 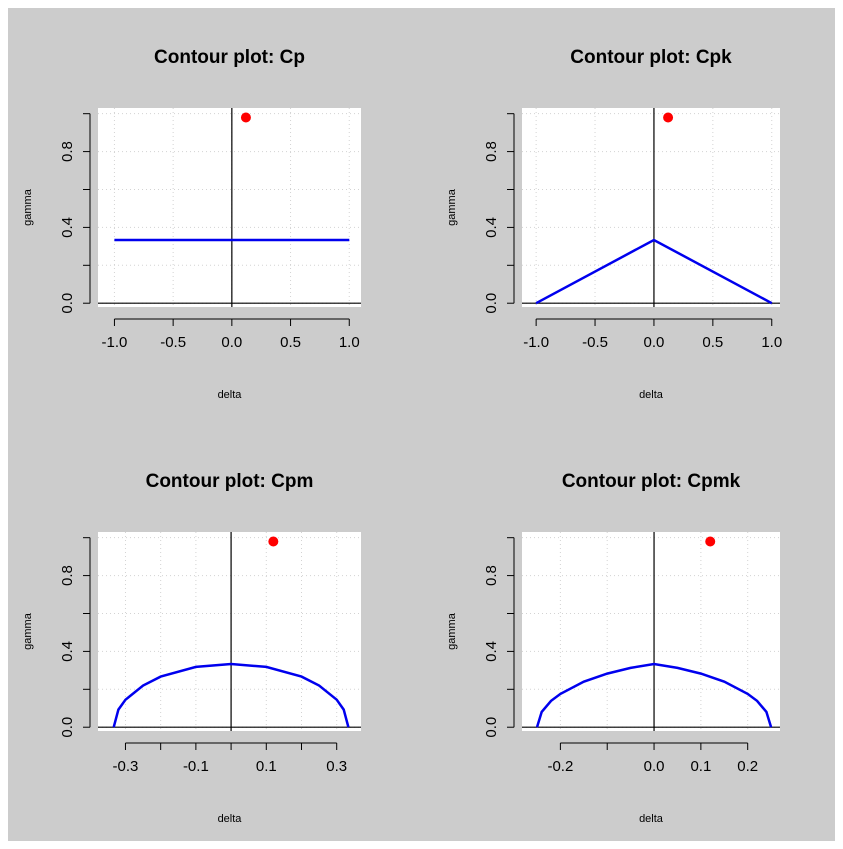 What do you see at coordinates (560, 766) in the screenshot?
I see `x-tick-label: -0.2` at bounding box center [560, 766].